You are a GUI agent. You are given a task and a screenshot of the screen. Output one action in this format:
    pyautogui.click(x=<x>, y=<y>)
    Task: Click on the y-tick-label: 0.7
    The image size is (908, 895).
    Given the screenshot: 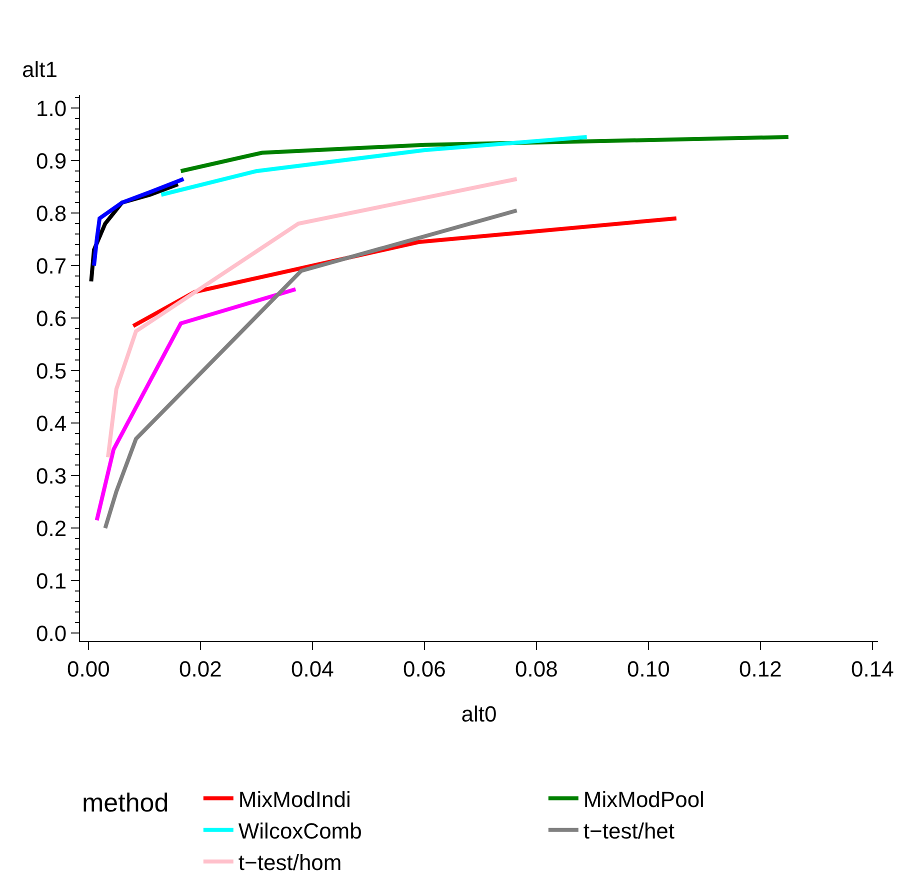 What is the action you would take?
    pyautogui.click(x=51, y=265)
    